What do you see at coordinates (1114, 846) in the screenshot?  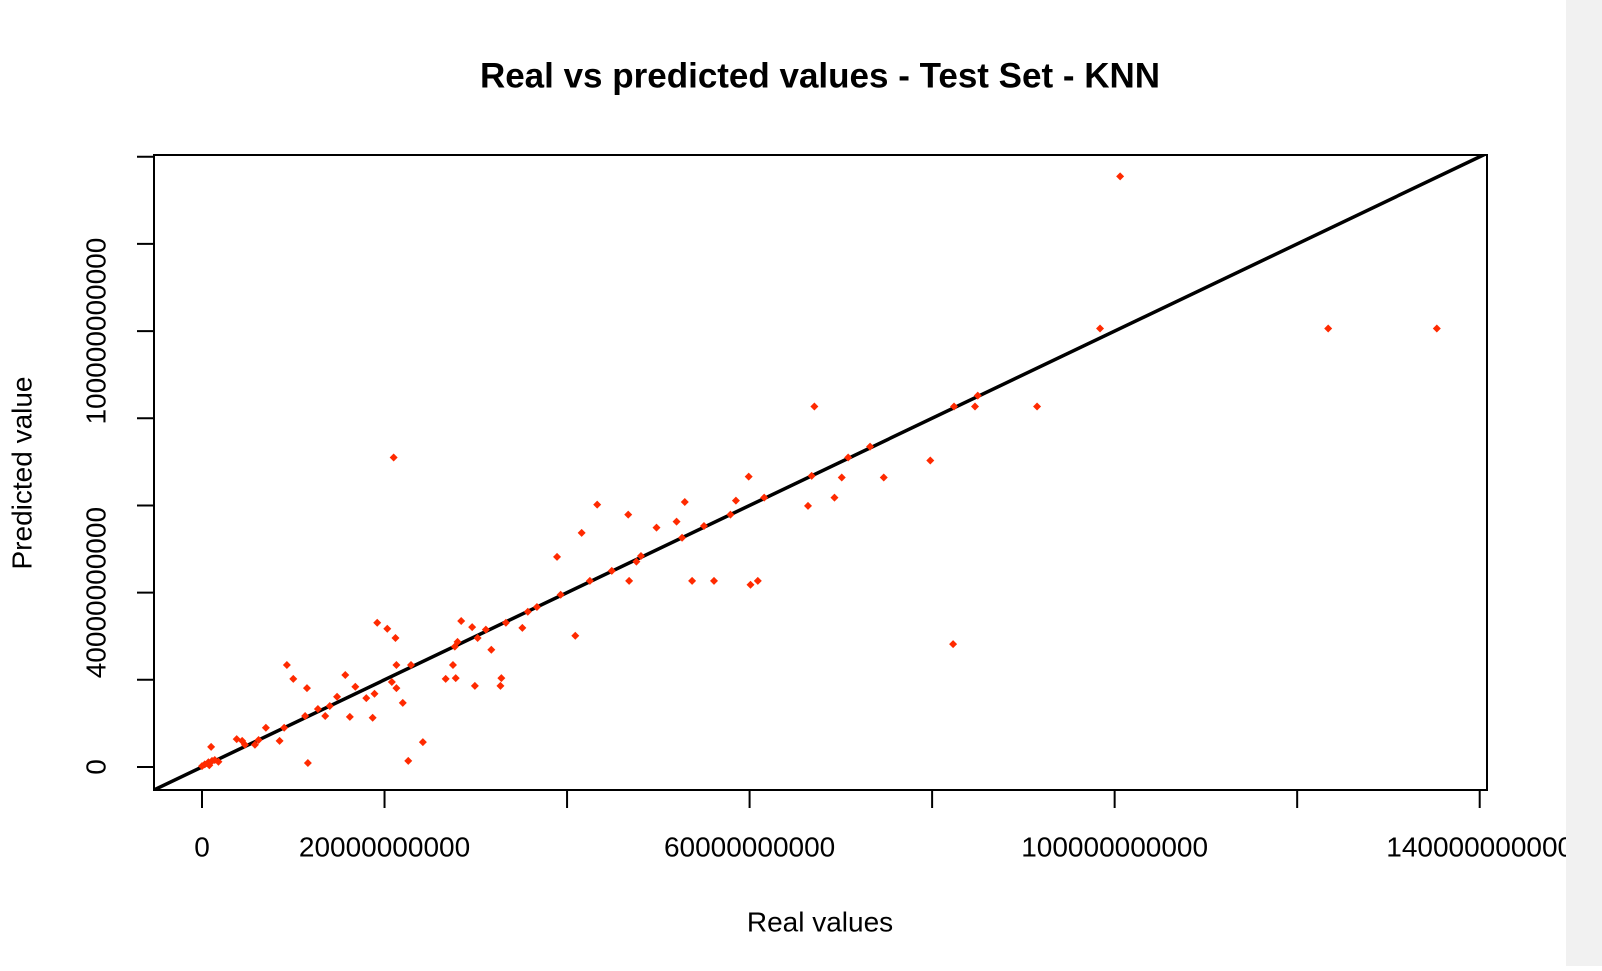 I see `x-tick-label: 100000000000` at bounding box center [1114, 846].